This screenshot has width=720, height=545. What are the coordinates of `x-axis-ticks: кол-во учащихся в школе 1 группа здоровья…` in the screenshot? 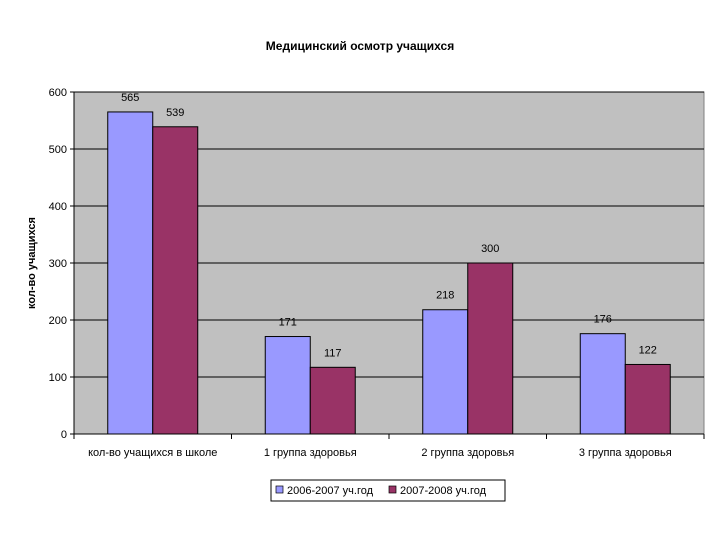 It's located at (389, 446).